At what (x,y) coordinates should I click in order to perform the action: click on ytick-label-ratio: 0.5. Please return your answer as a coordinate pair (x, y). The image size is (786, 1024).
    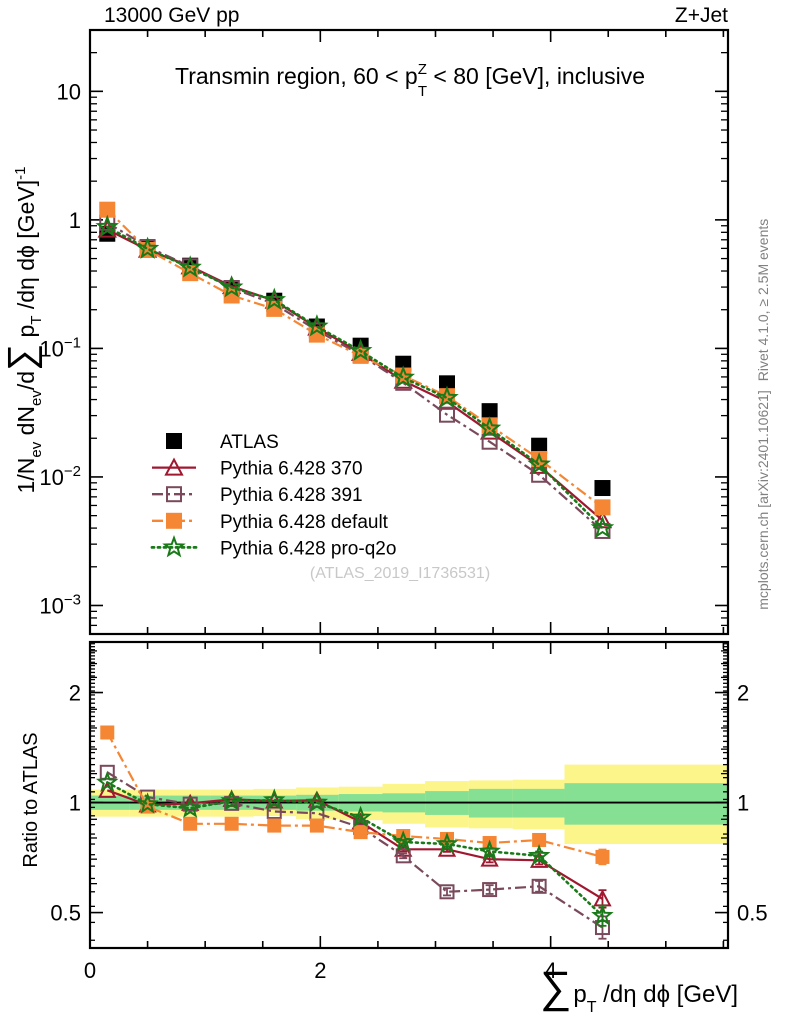
    Looking at the image, I should click on (65, 913).